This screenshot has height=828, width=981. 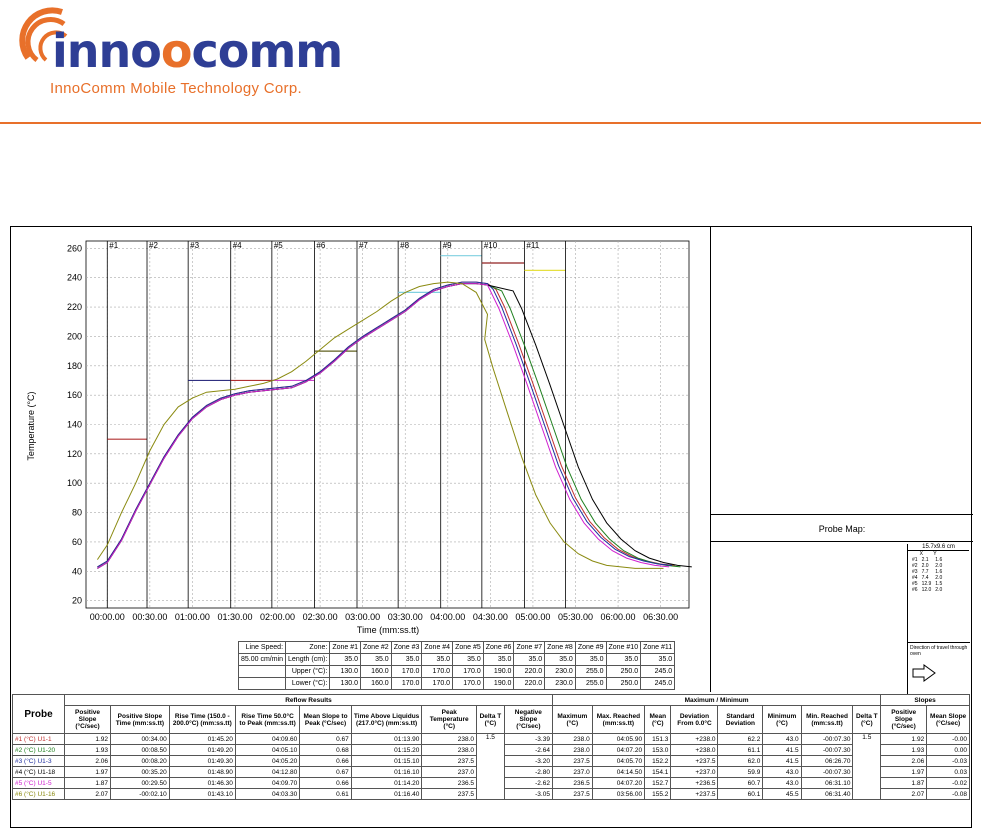 I want to click on zone-label: #11, so click(x=532, y=245).